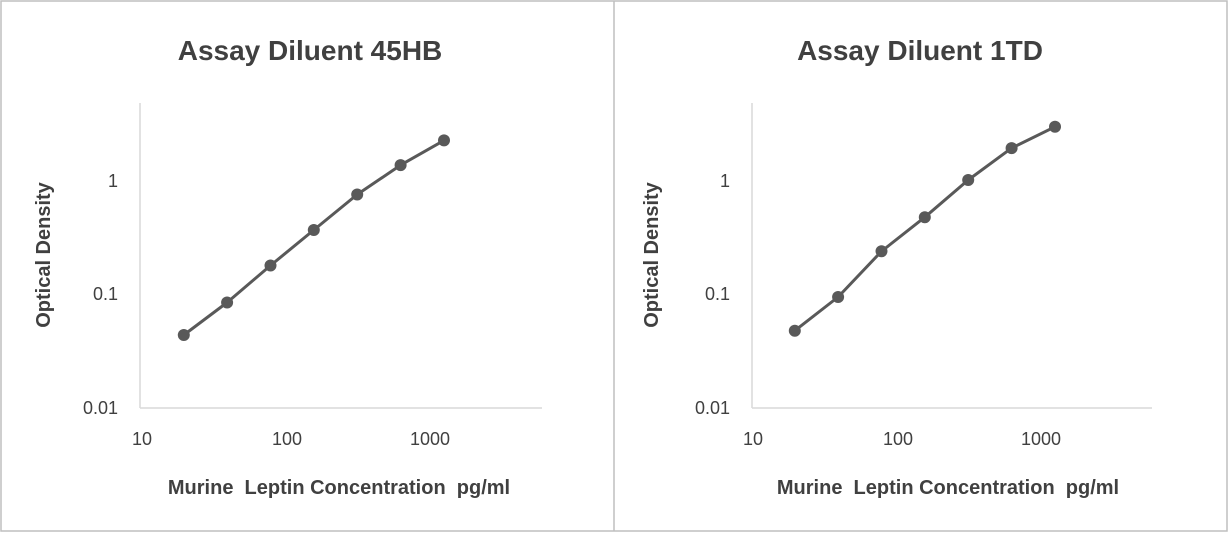 This screenshot has height=537, width=1228. Describe the element at coordinates (1041, 439) in the screenshot. I see `x-tick-label-2-1000: 1000` at that location.